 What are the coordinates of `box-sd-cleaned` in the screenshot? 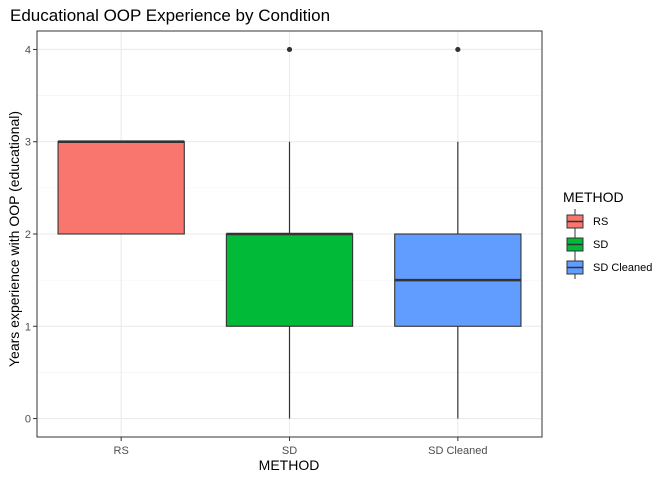 It's located at (458, 232).